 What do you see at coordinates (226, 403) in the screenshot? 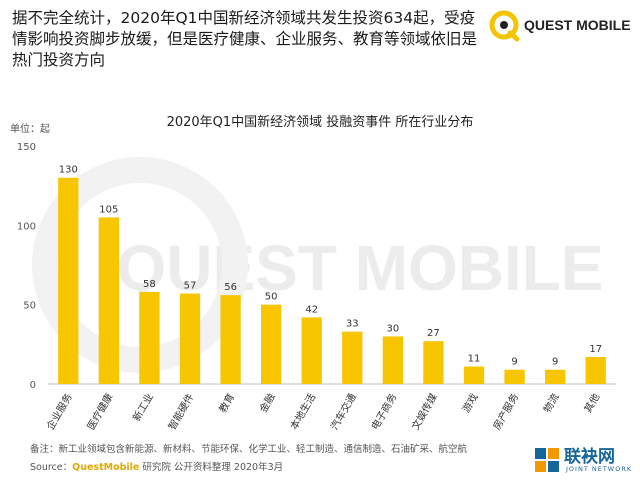
I see `x-tick-label: 教育` at bounding box center [226, 403].